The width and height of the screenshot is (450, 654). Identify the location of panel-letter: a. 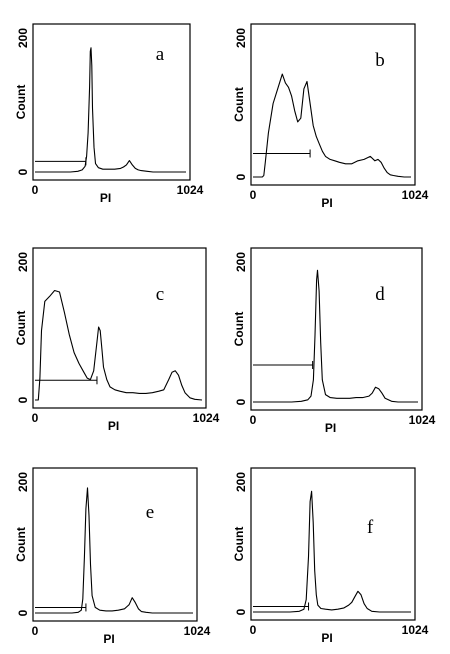
(160, 54).